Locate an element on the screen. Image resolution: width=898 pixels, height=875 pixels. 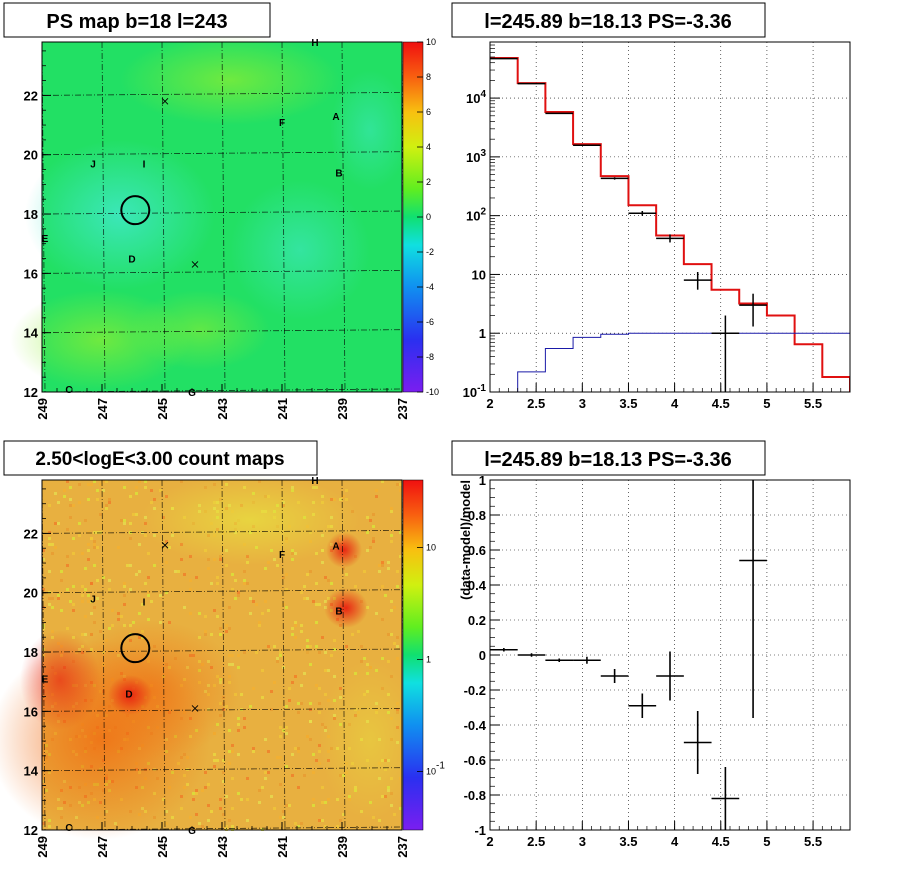
x-tick-label: 243 is located at coordinates (222, 409).